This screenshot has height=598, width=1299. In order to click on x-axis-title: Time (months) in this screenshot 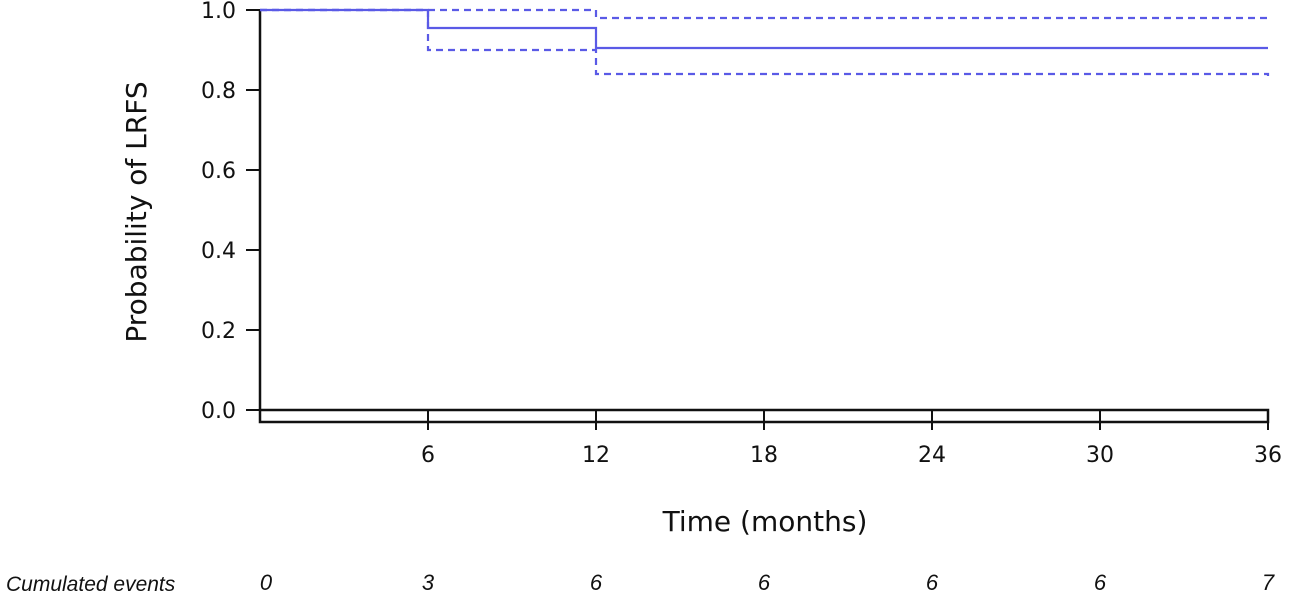, I will do `click(765, 521)`.